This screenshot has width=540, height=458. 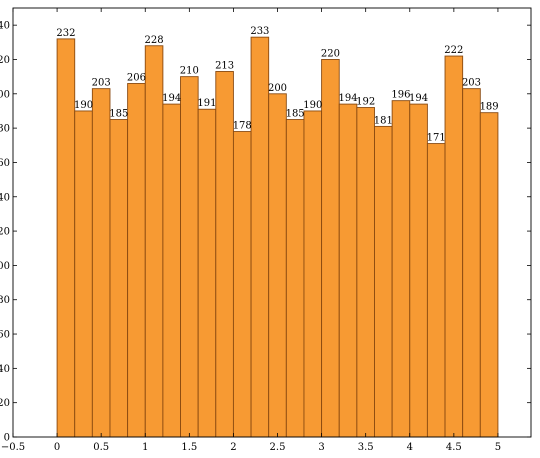 I want to click on y-tick-label: 240, so click(x=5, y=26).